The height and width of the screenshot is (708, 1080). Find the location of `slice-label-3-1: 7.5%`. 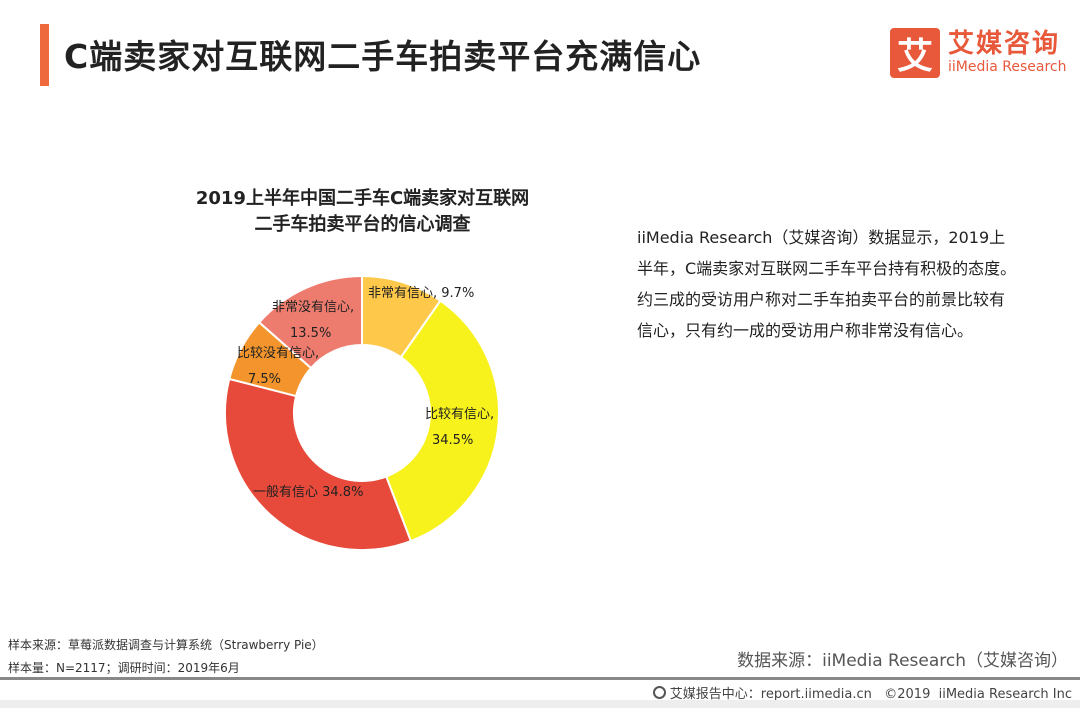

slice-label-3-1: 7.5% is located at coordinates (264, 379).